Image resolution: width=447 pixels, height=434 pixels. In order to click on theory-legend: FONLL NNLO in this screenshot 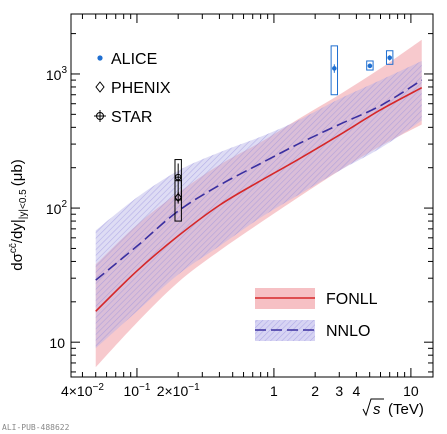, I will do `click(316, 314)`.